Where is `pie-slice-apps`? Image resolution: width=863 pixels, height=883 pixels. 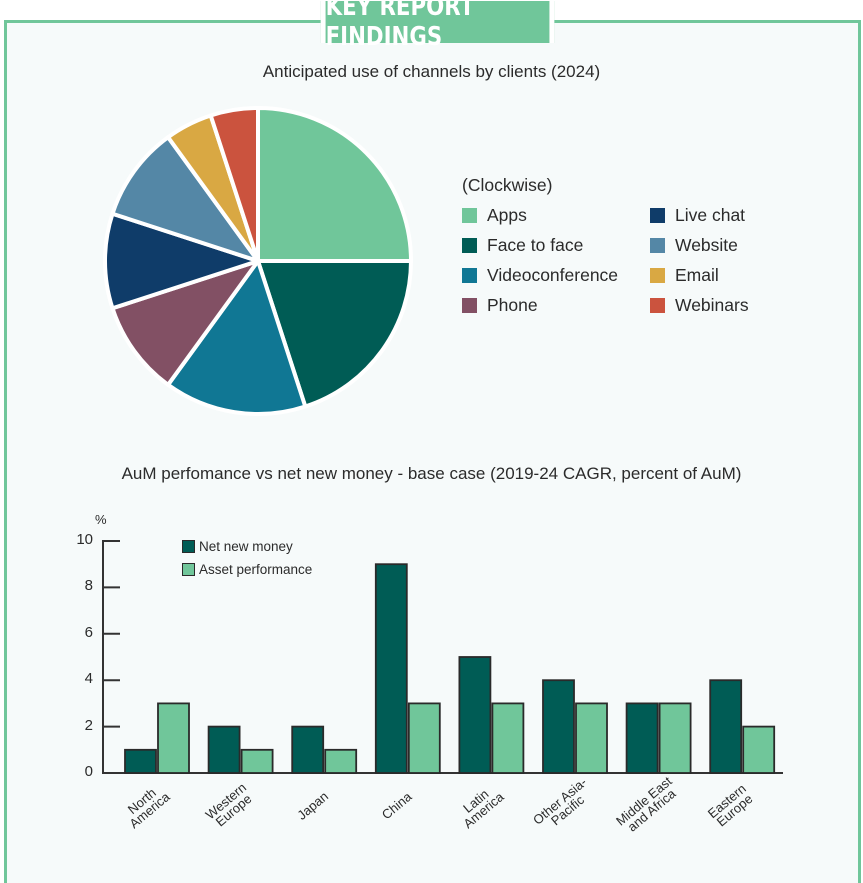
pie-slice-apps is located at coordinates (334, 184).